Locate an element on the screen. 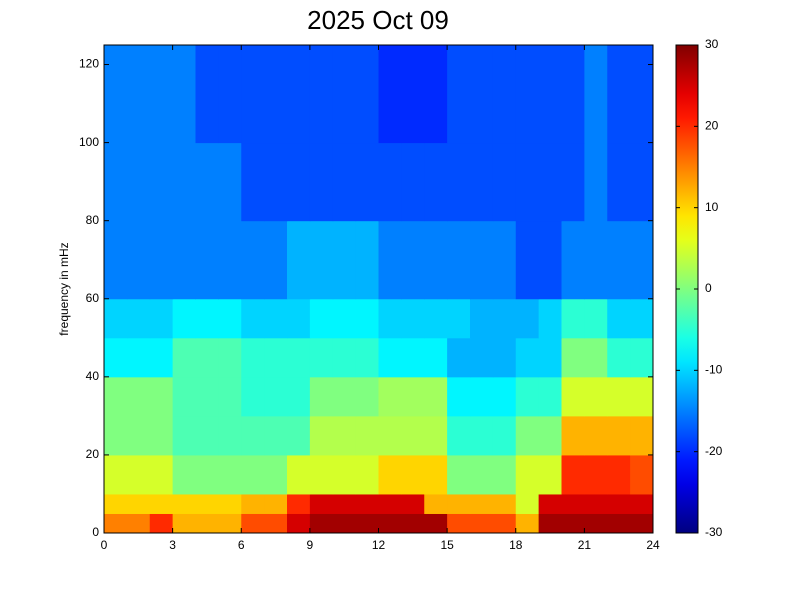 This screenshot has height=605, width=801. colorbar-tick-label: -20 is located at coordinates (714, 451).